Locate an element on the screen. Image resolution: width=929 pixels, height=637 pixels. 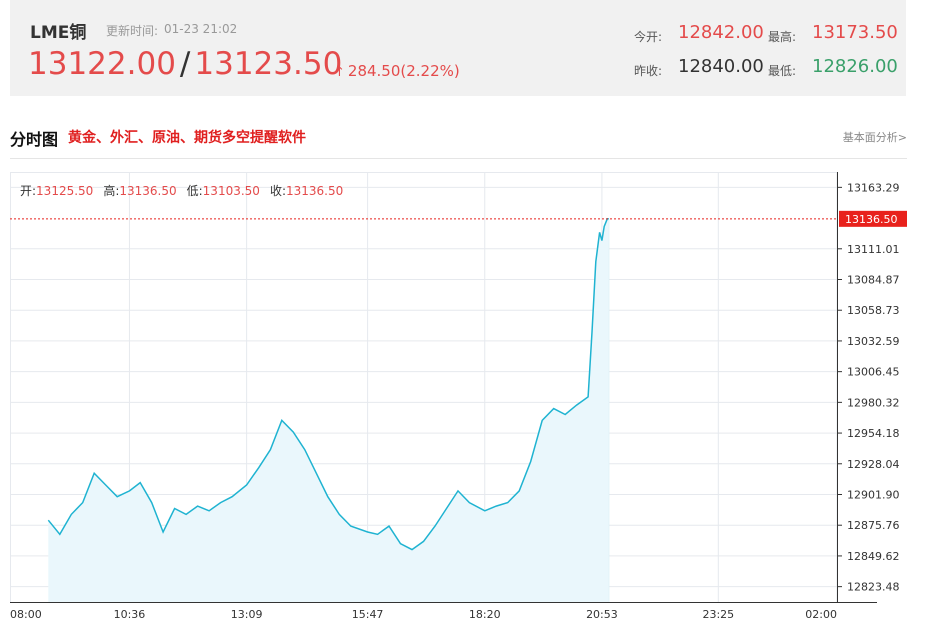
bid-ask-price: 13122.00/13123.50 is located at coordinates (185, 64).